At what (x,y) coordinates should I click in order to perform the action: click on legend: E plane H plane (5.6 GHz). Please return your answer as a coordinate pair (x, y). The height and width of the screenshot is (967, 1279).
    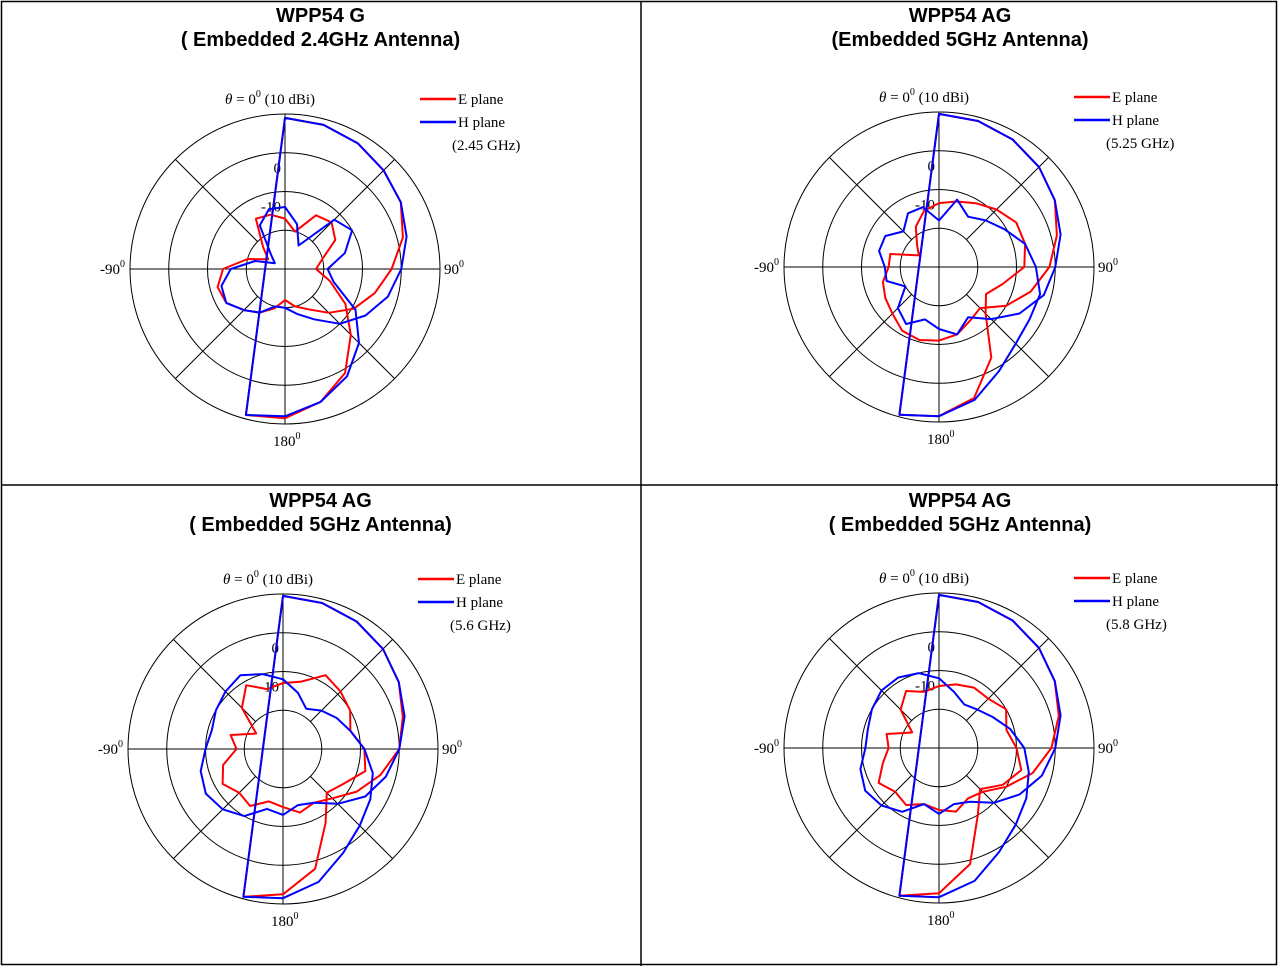
    Looking at the image, I should click on (464, 603).